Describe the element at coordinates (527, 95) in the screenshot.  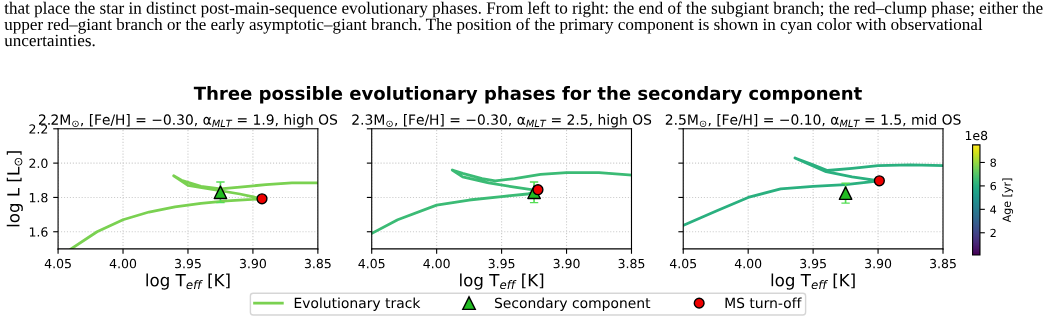
I see `text: Three possible evolutionary phases for the secondary component` at that location.